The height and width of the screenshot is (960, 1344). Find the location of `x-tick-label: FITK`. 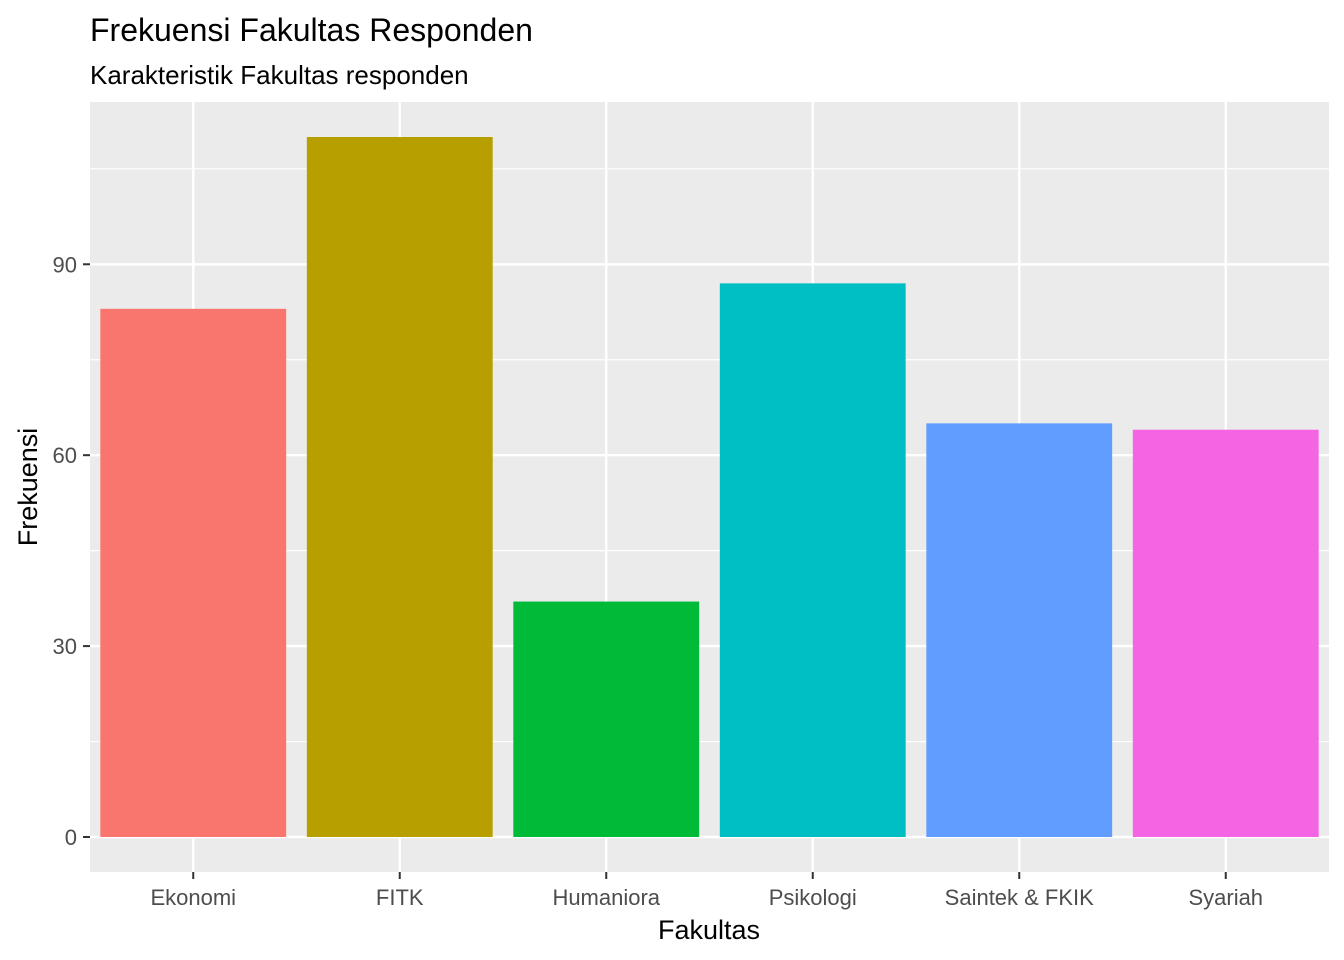

x-tick-label: FITK is located at coordinates (400, 897).